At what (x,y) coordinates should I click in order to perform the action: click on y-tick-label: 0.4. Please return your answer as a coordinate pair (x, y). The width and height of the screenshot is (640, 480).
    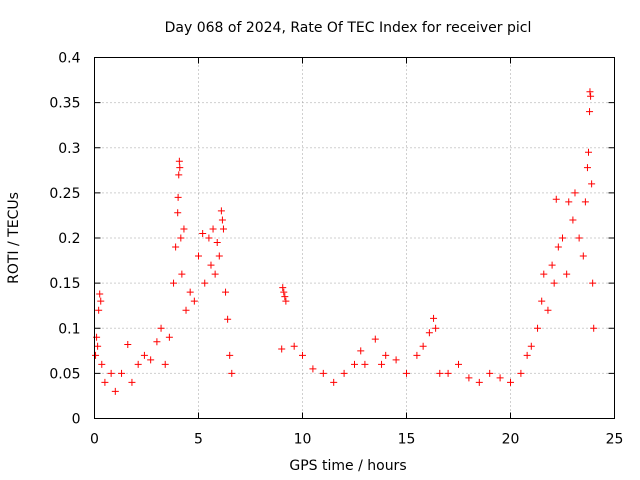
    Looking at the image, I should click on (69, 59).